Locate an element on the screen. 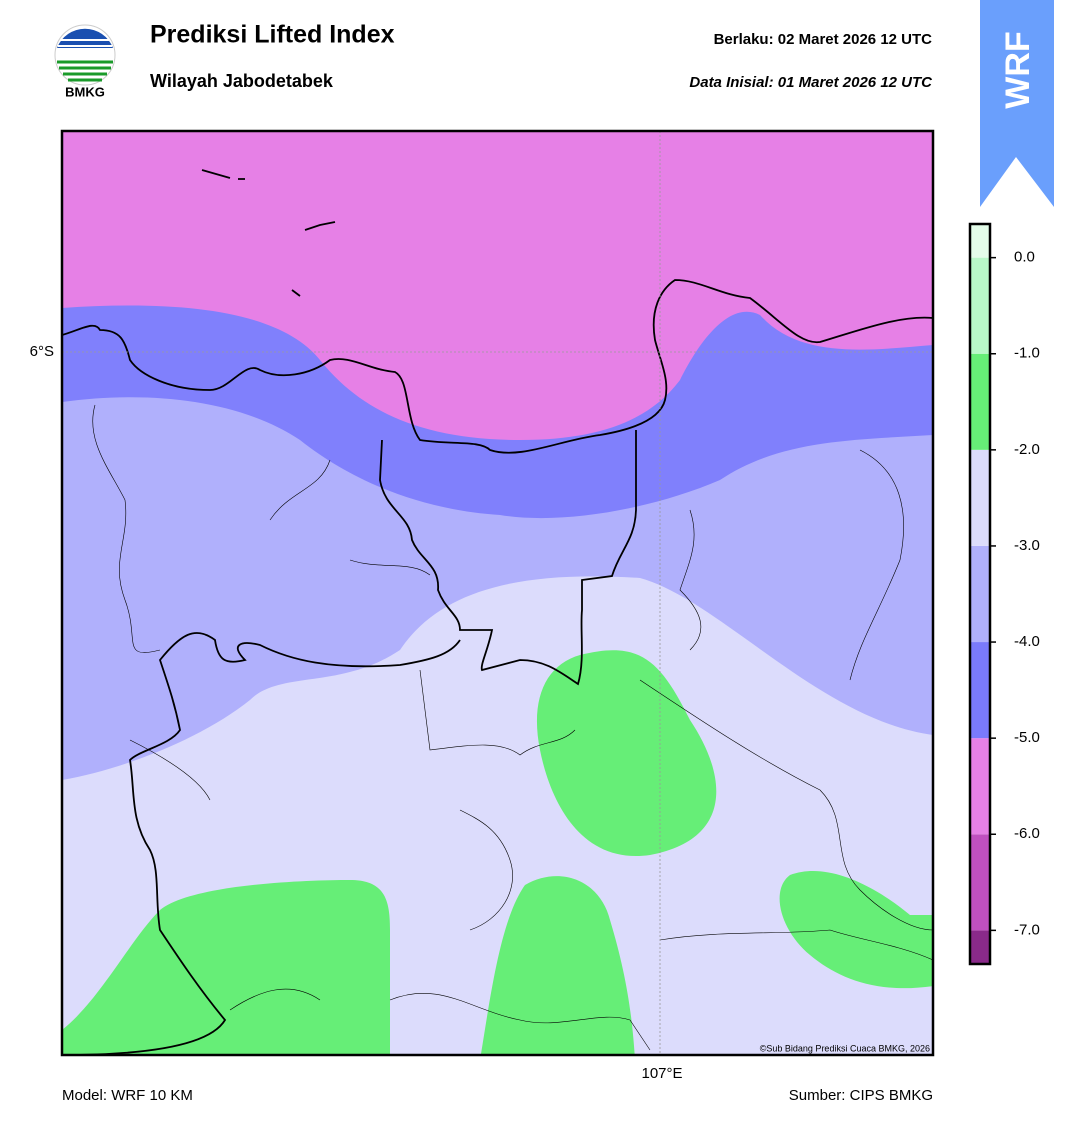 This screenshot has width=1068, height=1133. colorbar-tick-label: -7.0 is located at coordinates (1027, 929).